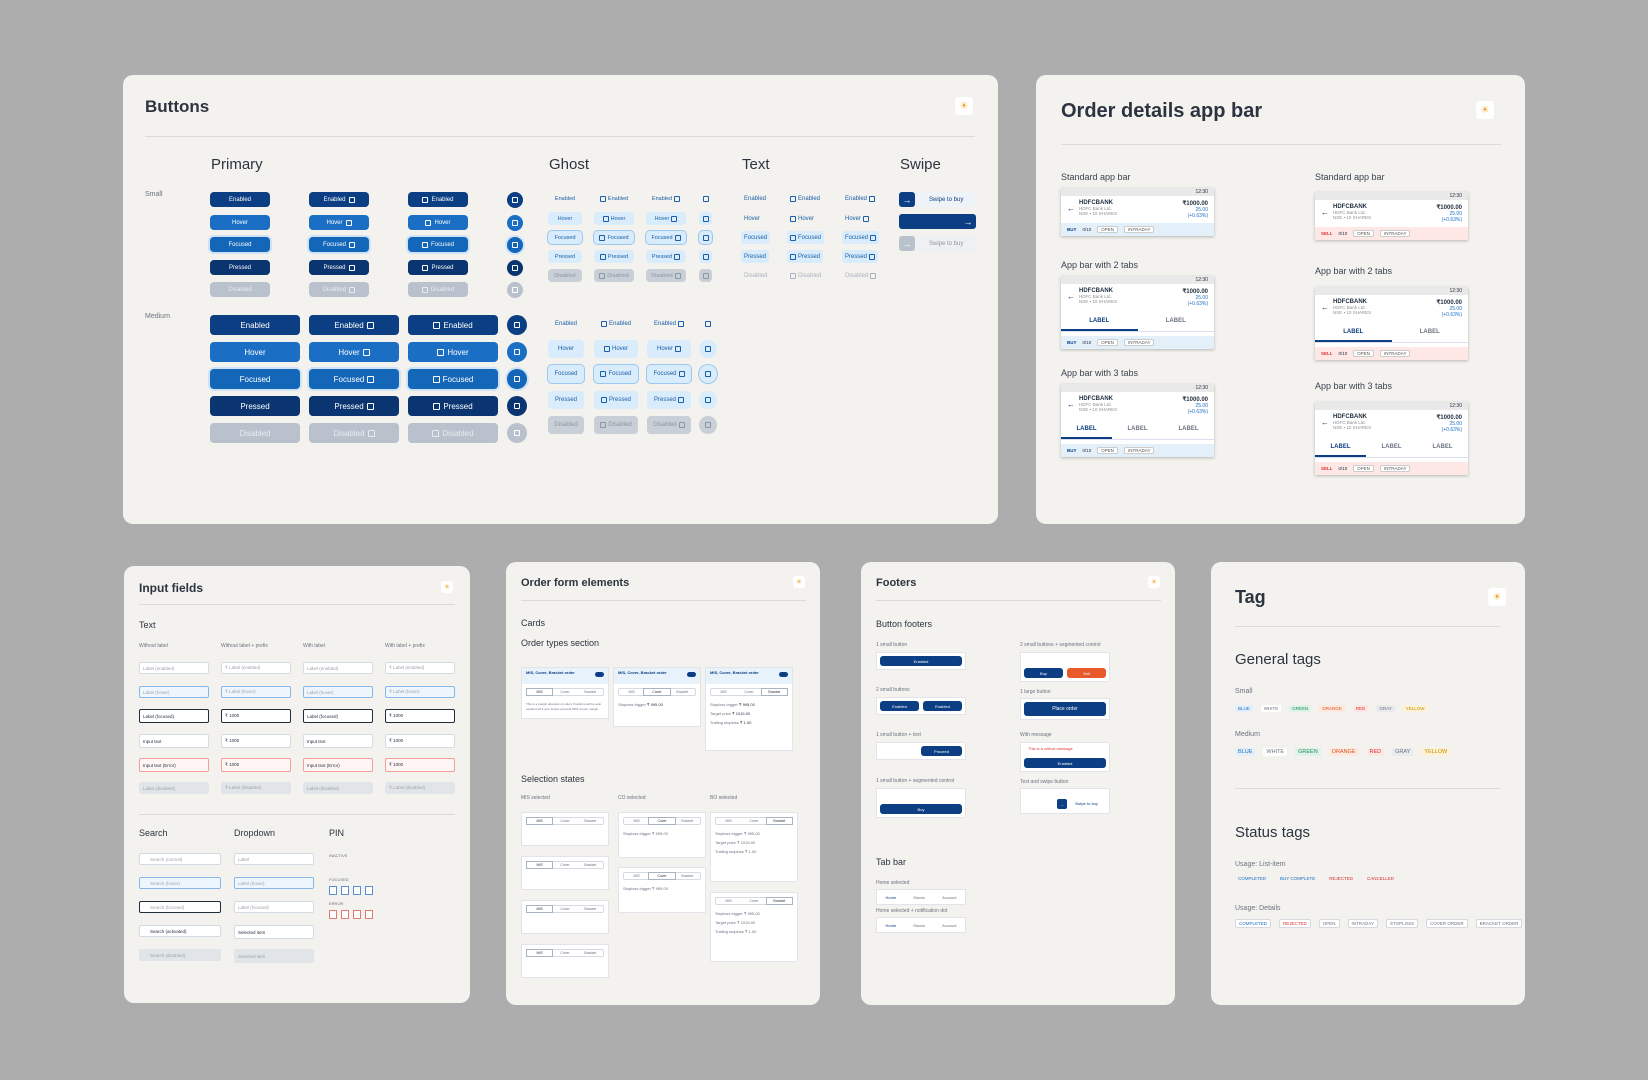  Describe the element at coordinates (614, 256) in the screenshot. I see `ghost-small-icon-left-button: Pressed` at that location.